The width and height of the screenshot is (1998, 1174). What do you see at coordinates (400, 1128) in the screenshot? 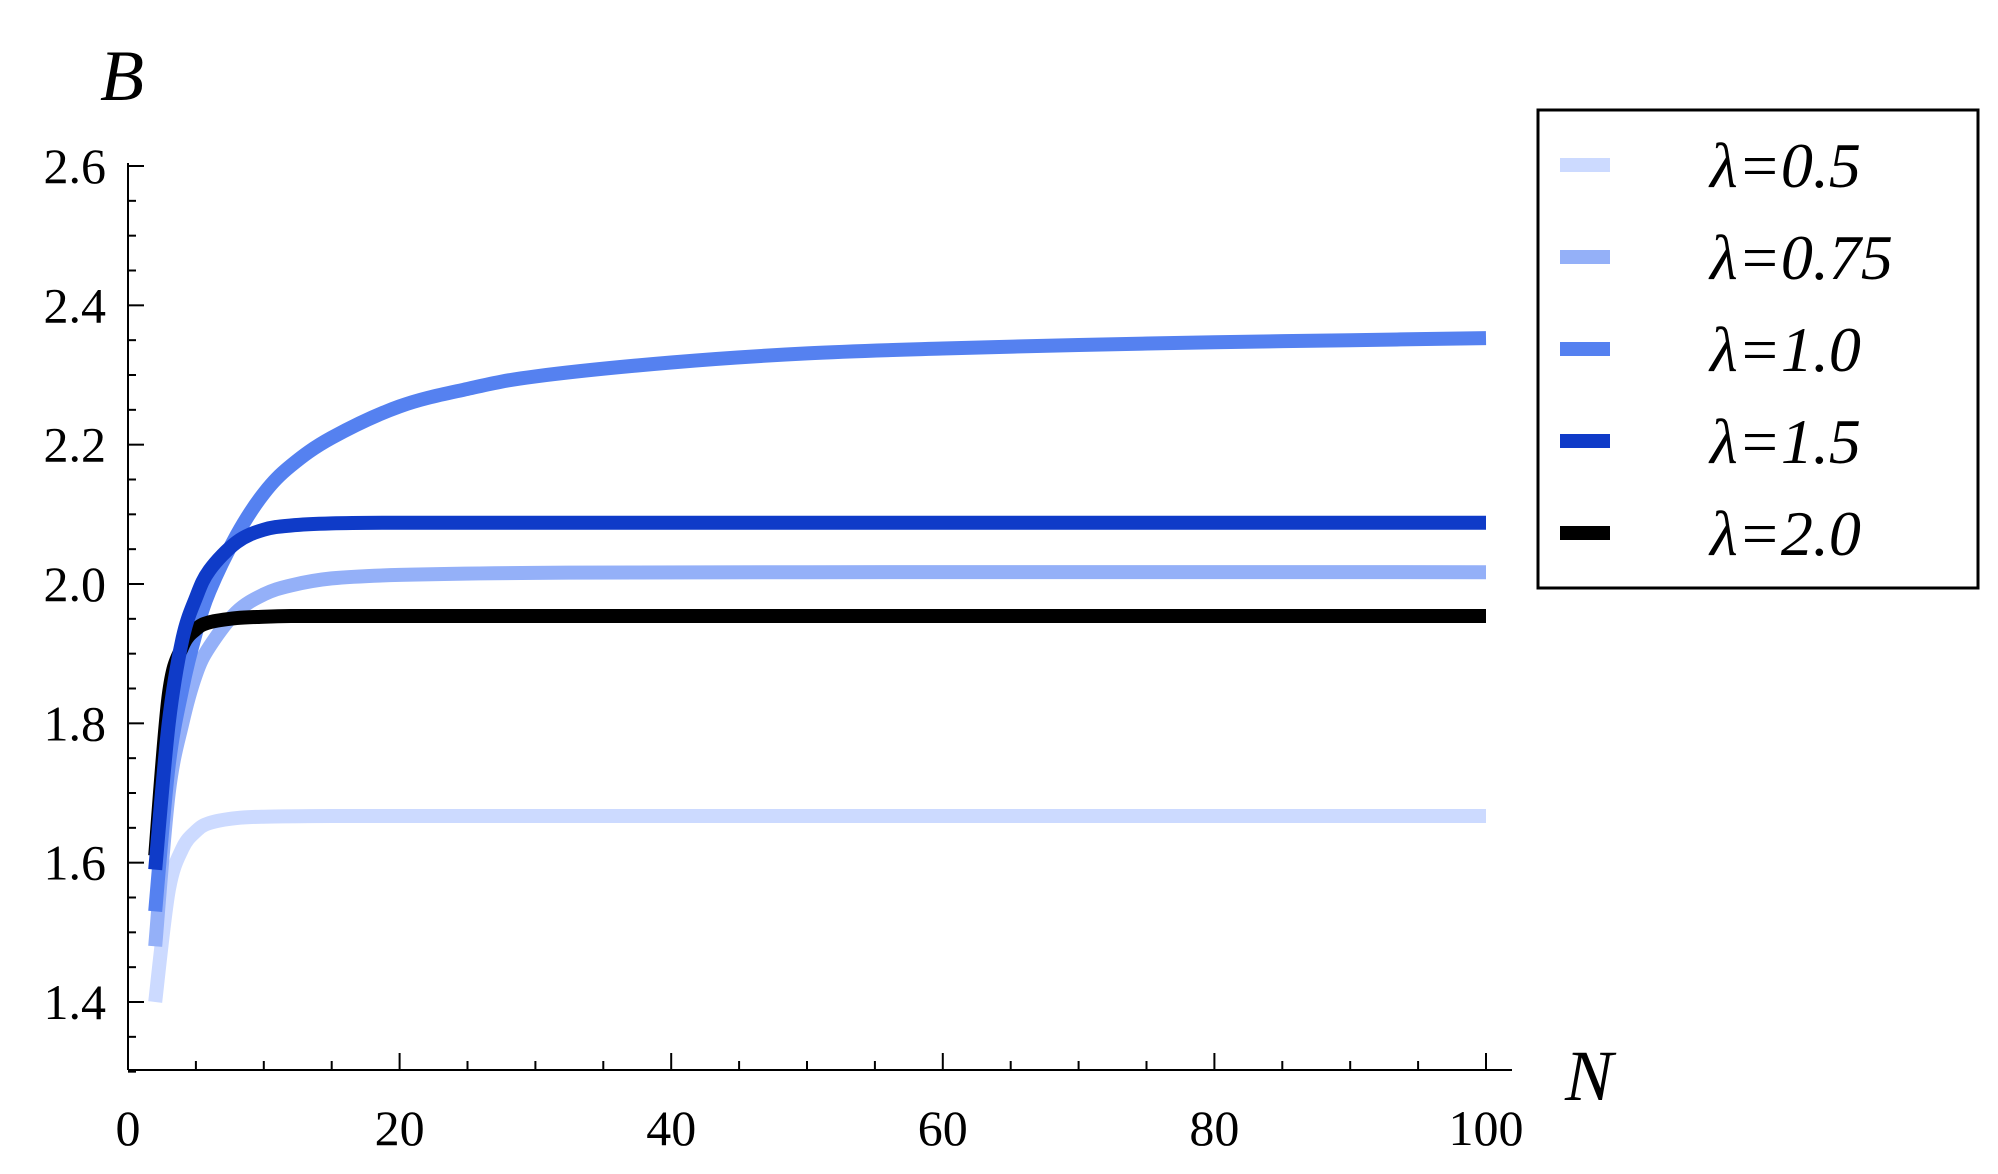
I see `x-tick-label: 20` at bounding box center [400, 1128].